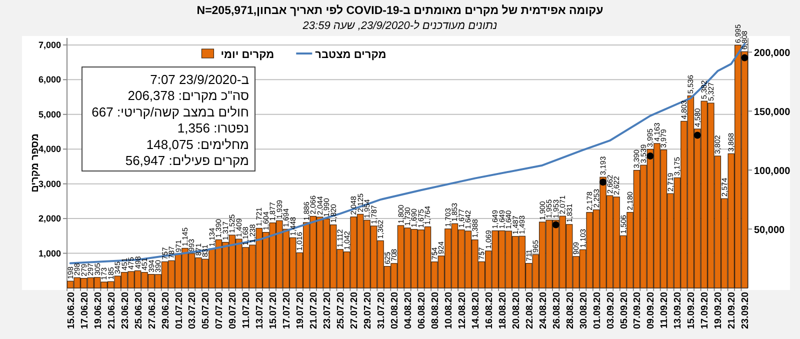 The width and height of the screenshot is (800, 339). I want to click on x-tick-label: 03.07.20, so click(192, 310).